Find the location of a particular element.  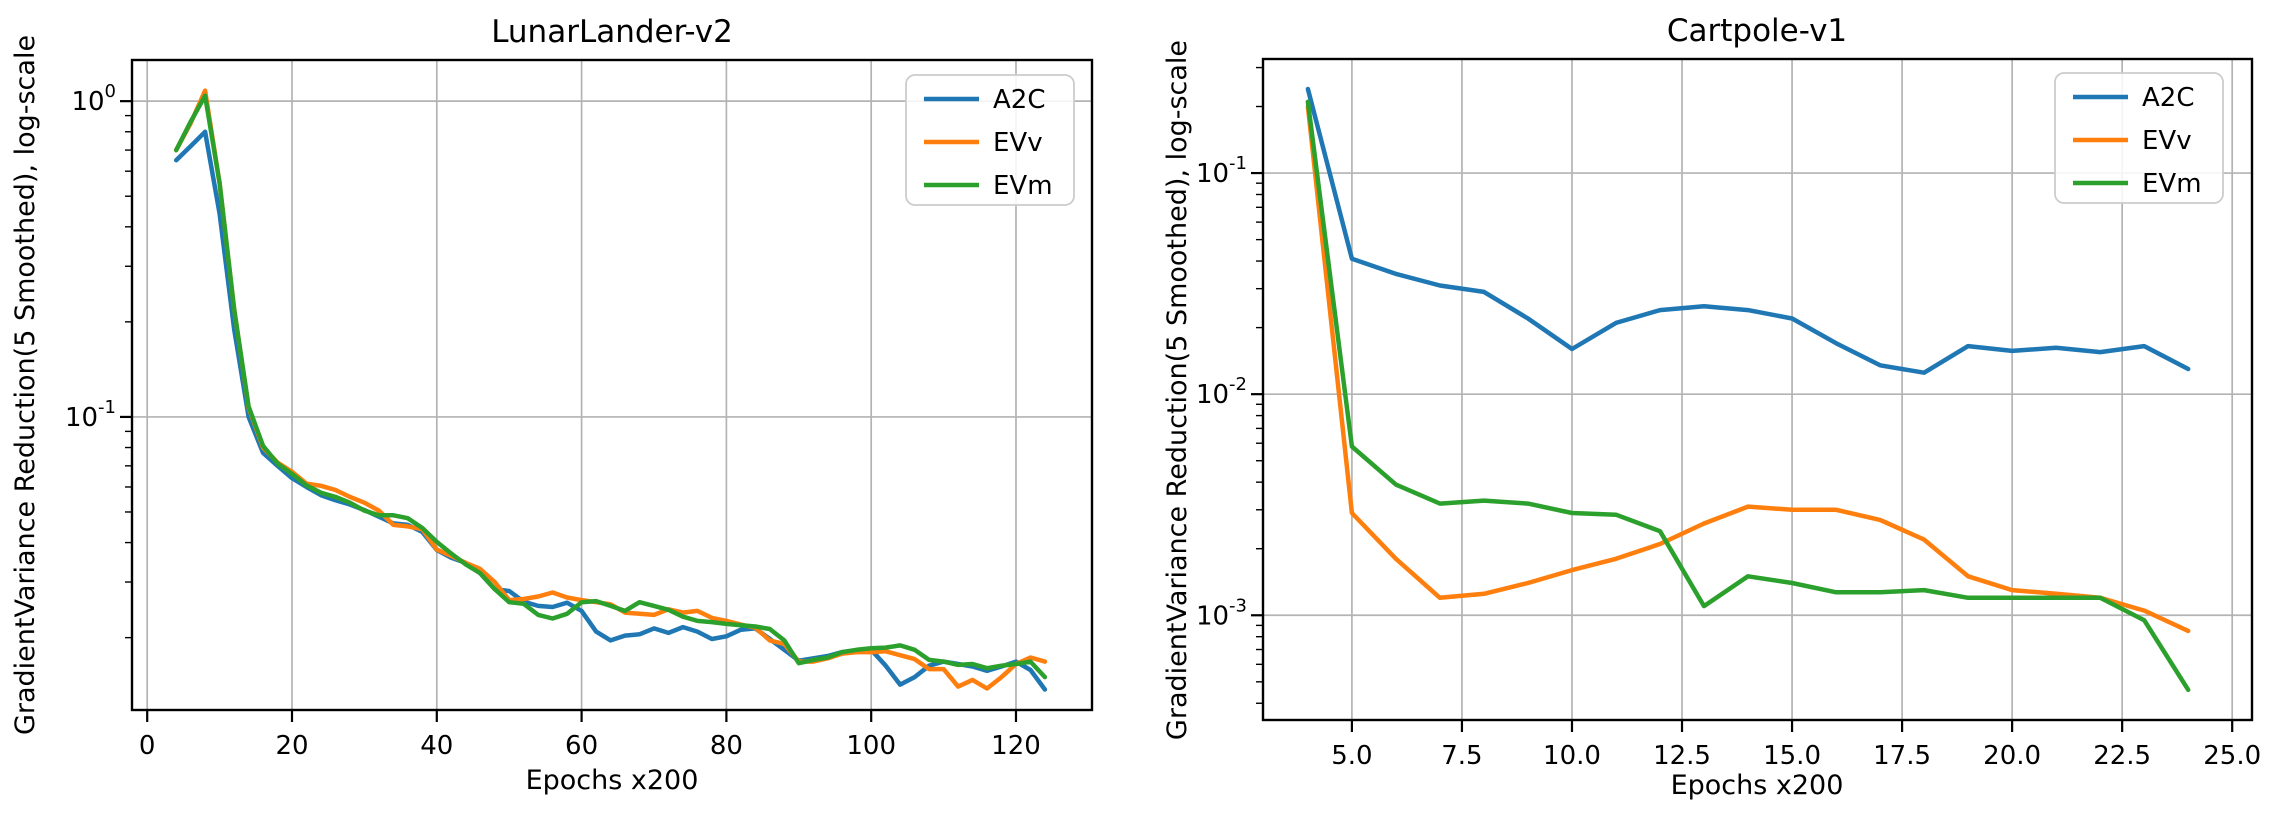

x-tick-label: 15.0 is located at coordinates (1792, 756).